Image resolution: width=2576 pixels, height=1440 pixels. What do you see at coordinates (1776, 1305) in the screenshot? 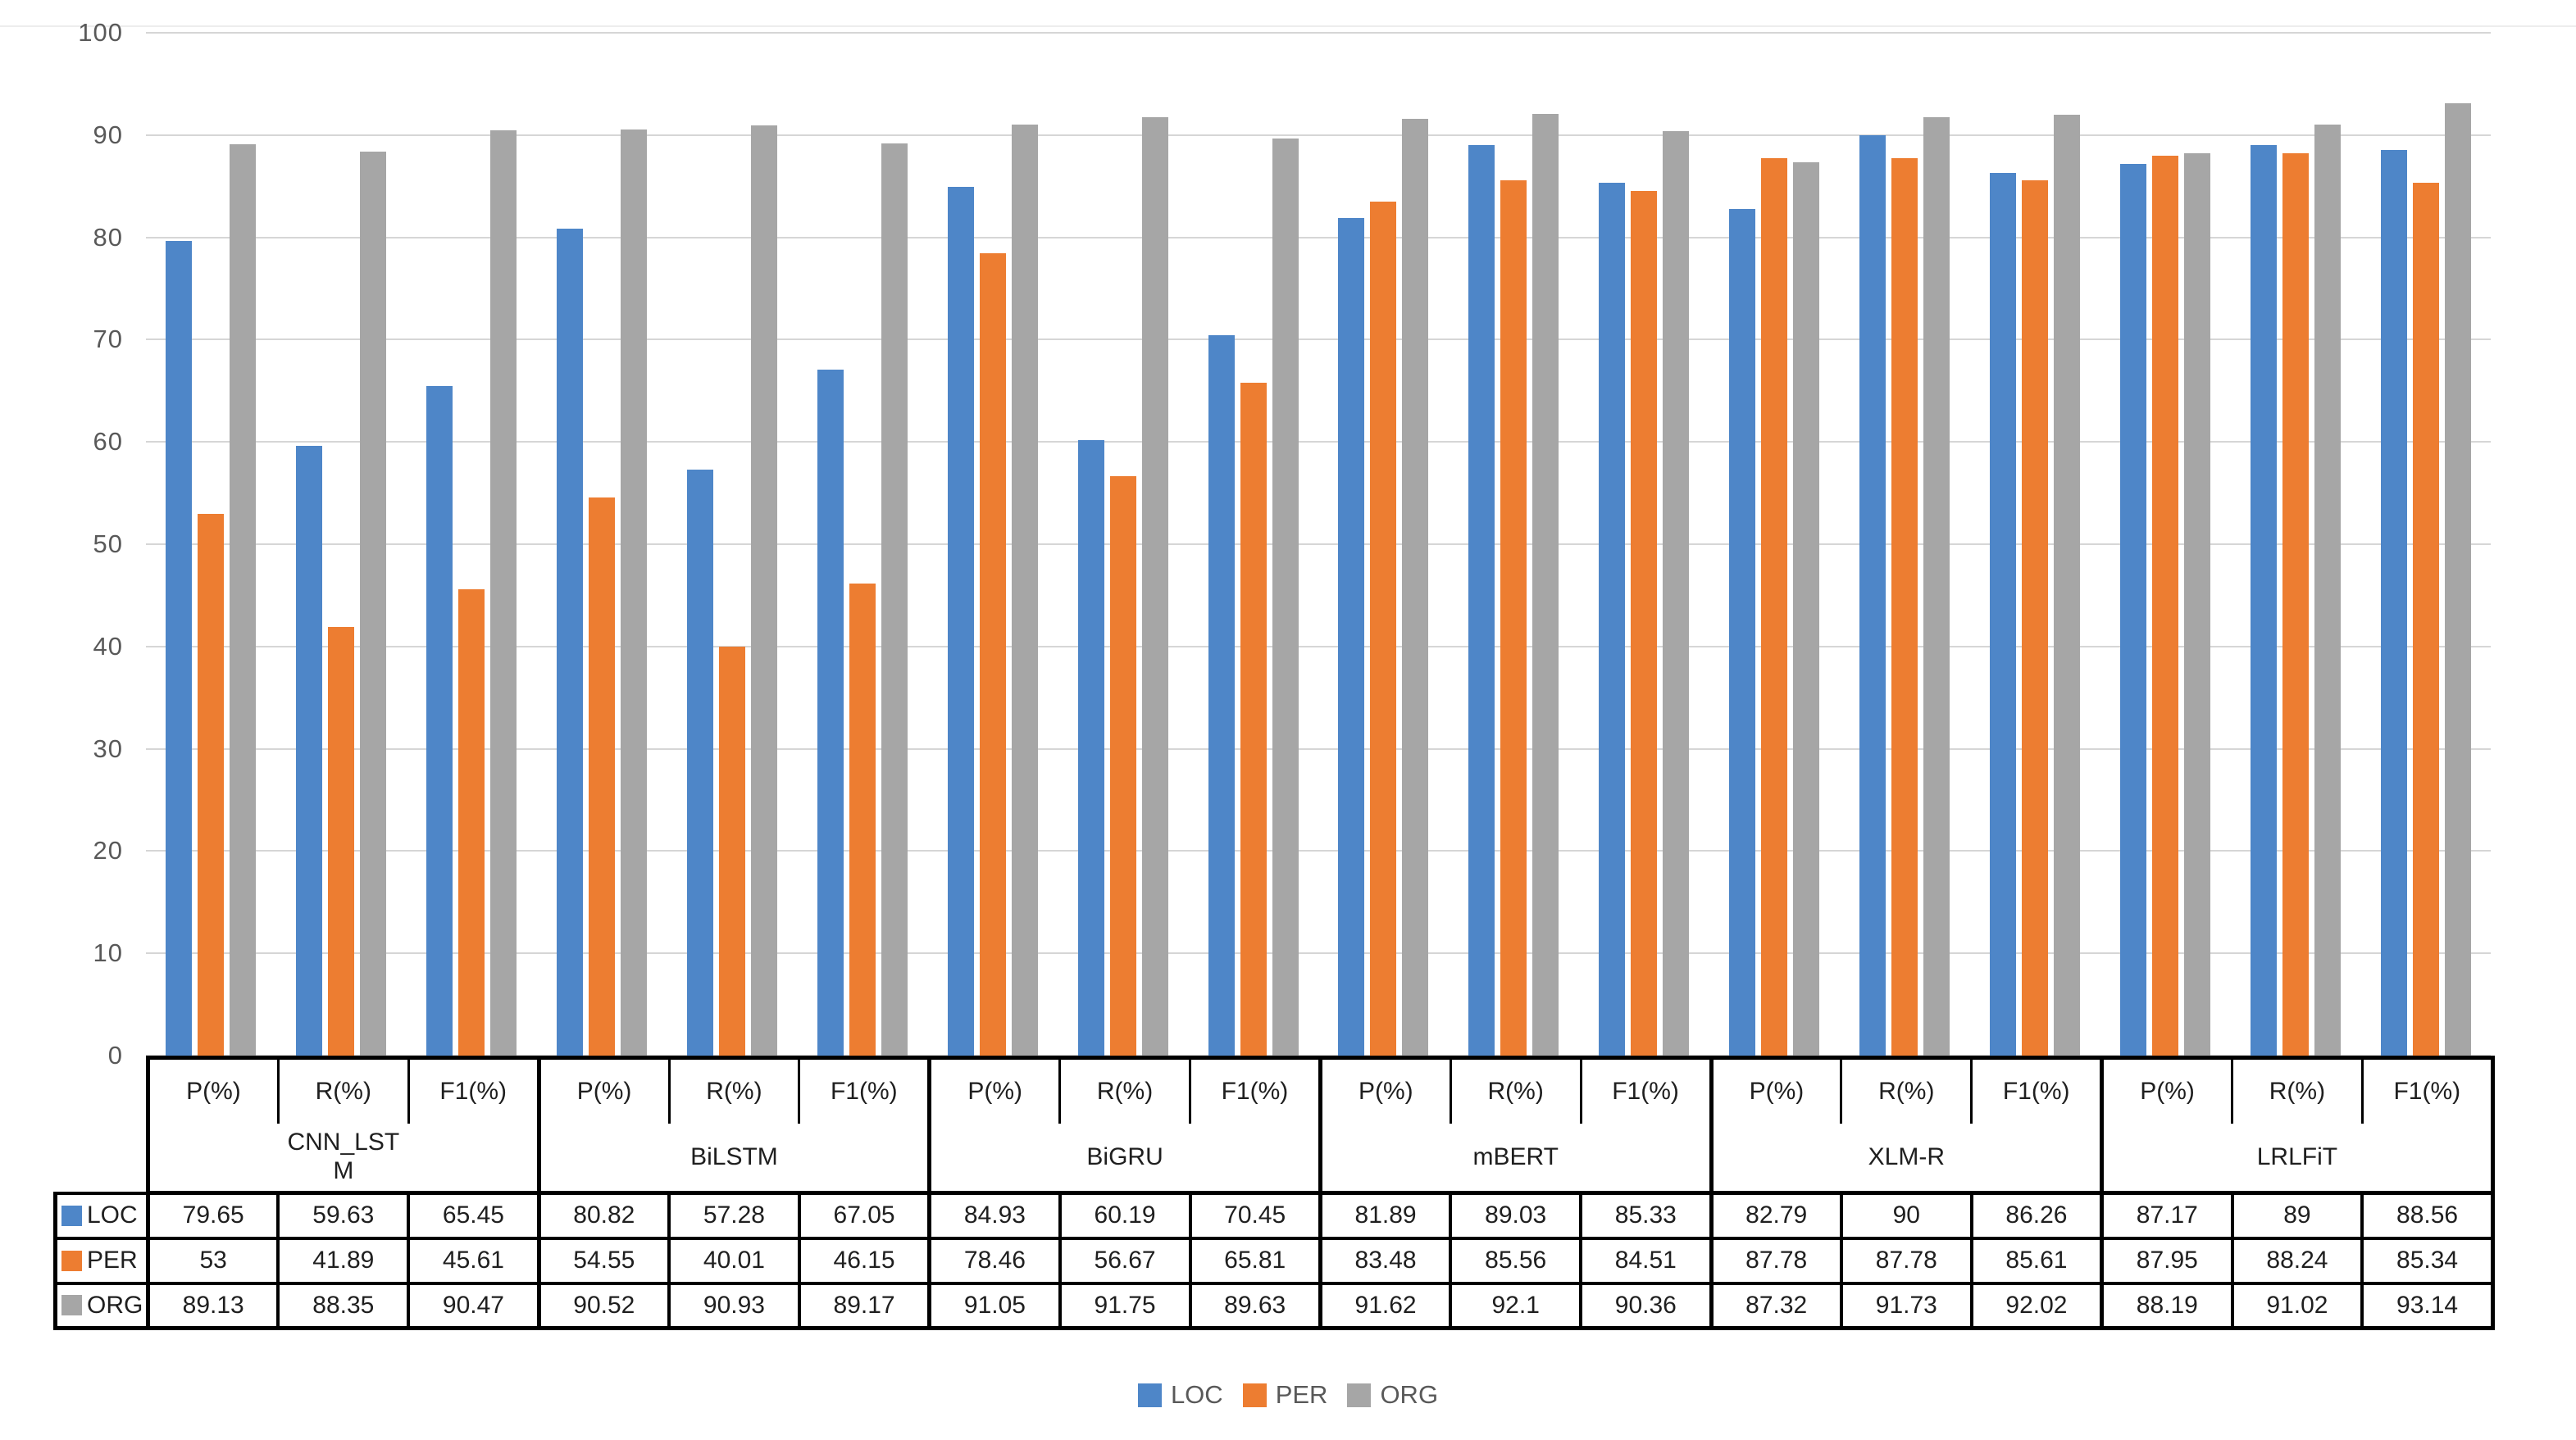
I see `value-cell-org: 87.32` at bounding box center [1776, 1305].